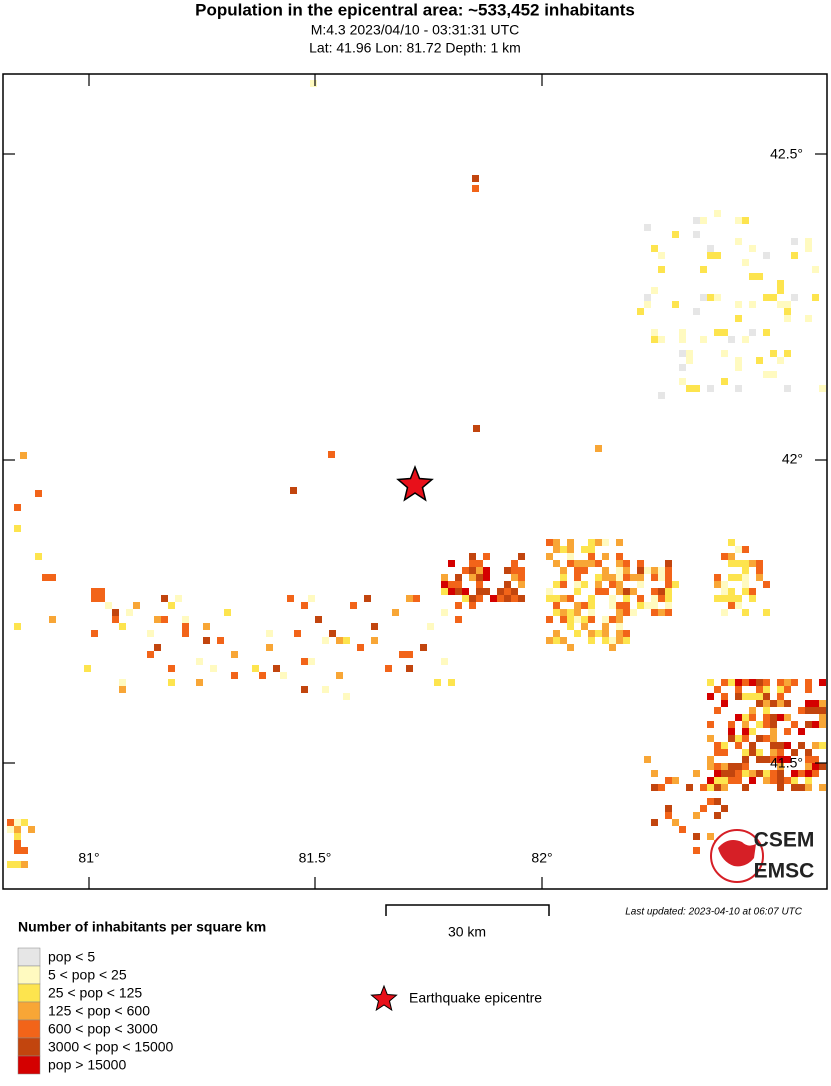 This screenshot has width=831, height=1086. I want to click on legend-swatch, so click(29, 993).